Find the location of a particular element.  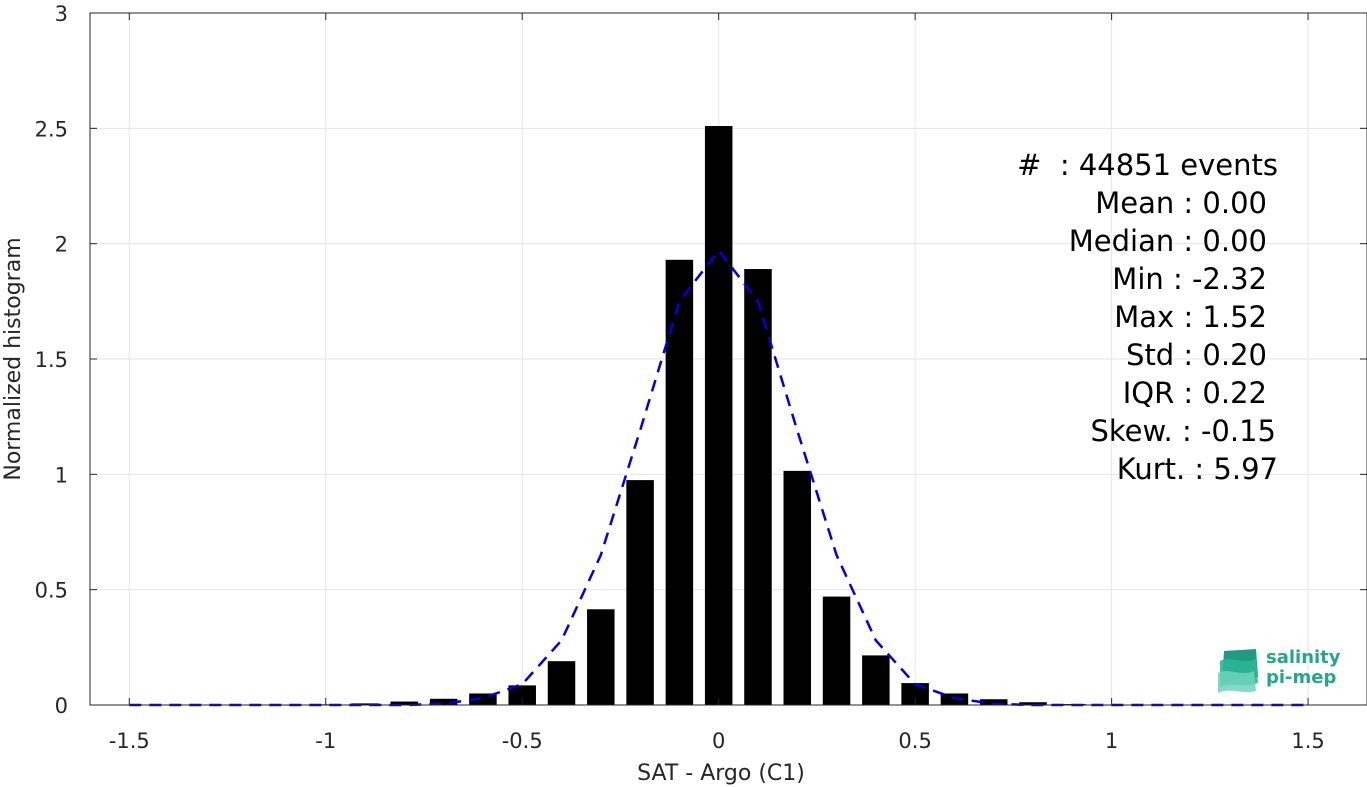

logo-wave-icon is located at coordinates (1238, 671).